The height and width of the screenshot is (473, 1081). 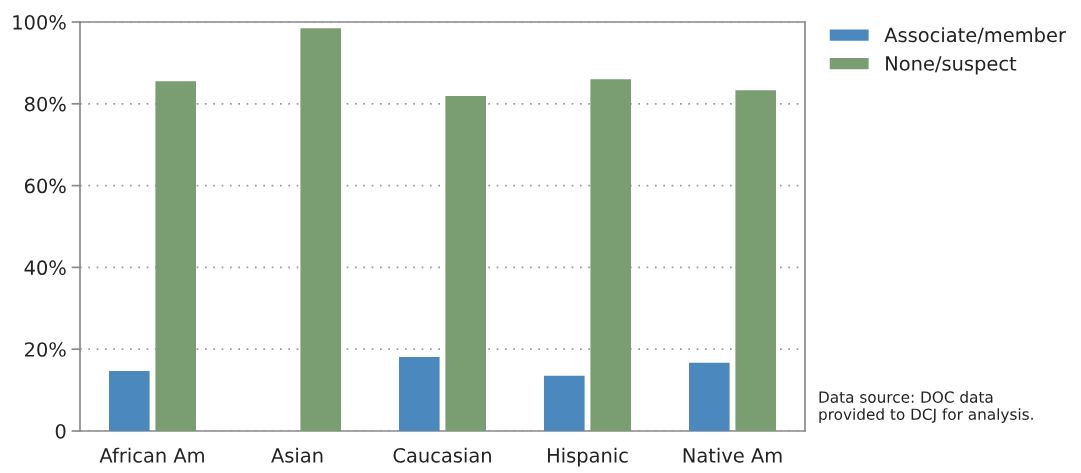 What do you see at coordinates (587, 457) in the screenshot?
I see `x-tick-label: Hispanic` at bounding box center [587, 457].